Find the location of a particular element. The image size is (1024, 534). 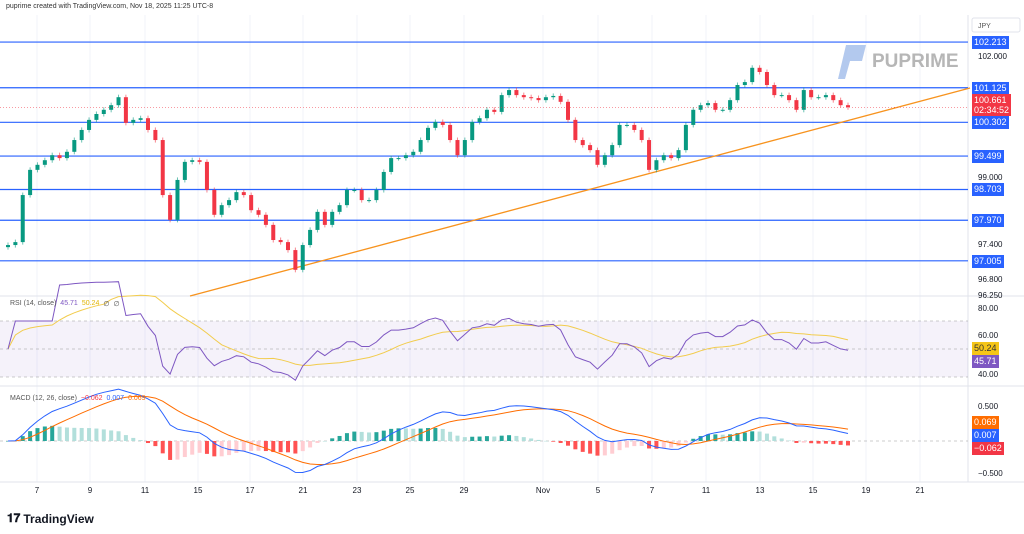

level-price-label: 97.005 is located at coordinates (988, 261).